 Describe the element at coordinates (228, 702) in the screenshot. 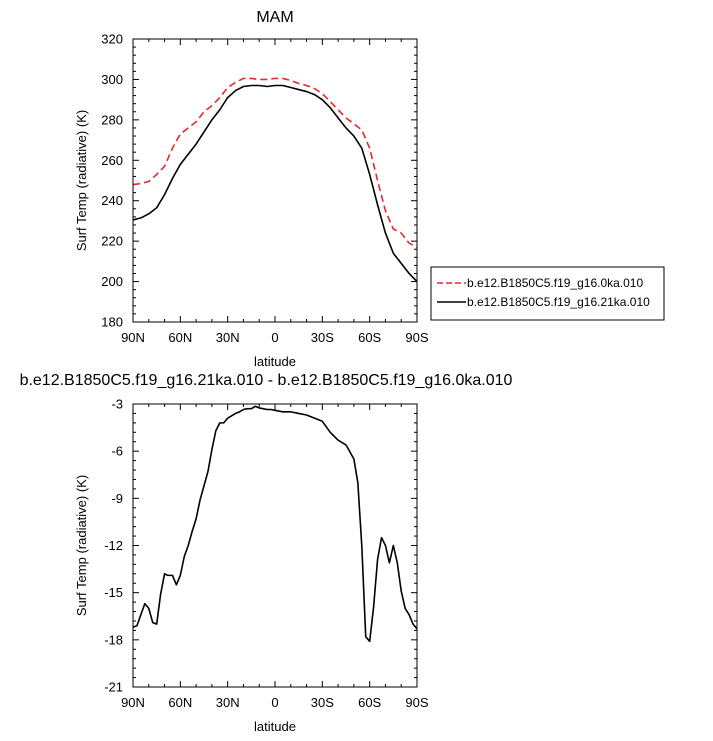

I see `bottom-chart-xtick-label: 30N` at that location.